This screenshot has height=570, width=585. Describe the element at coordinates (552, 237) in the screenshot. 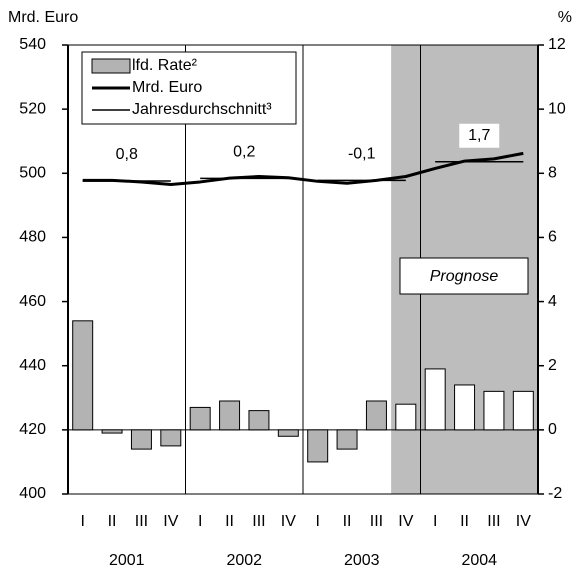

I see `y2-tick-label: 6` at that location.